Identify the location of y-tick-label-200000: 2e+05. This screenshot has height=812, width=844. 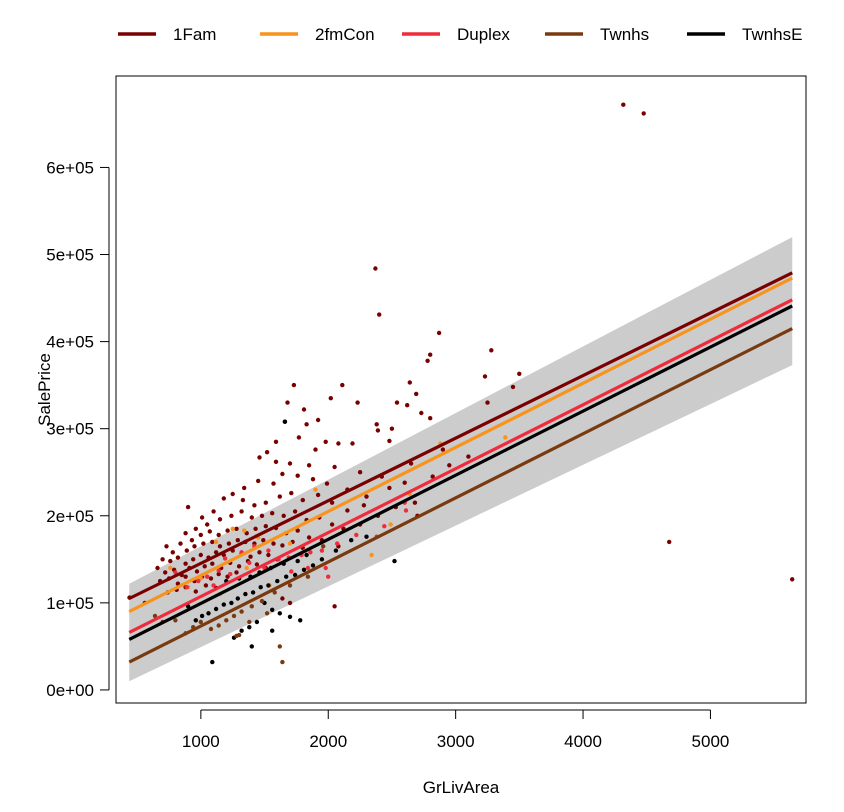
(70, 516).